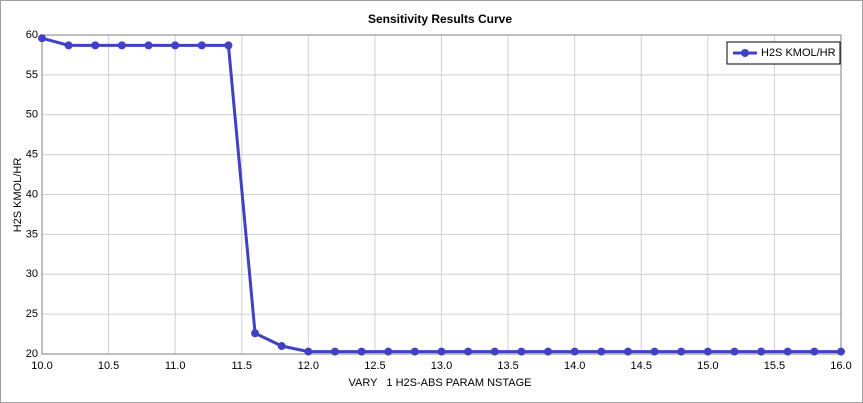 The width and height of the screenshot is (863, 403). Describe the element at coordinates (441, 366) in the screenshot. I see `x-tick-label: 13.0` at that location.